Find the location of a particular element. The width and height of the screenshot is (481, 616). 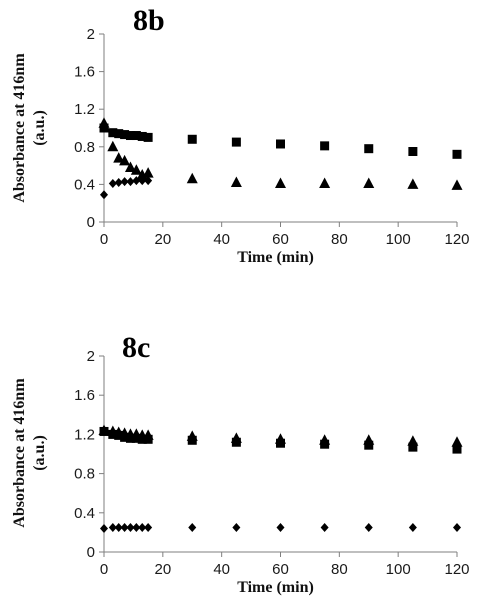

series-triangle is located at coordinates (280, 153).